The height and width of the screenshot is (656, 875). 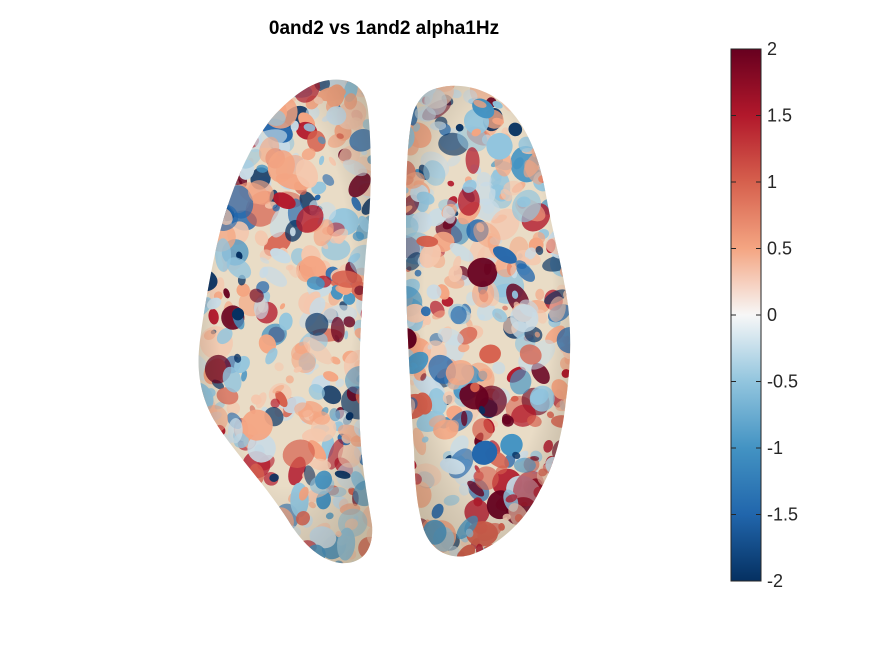 I want to click on colorbar-tick-label: 1, so click(x=772, y=182).